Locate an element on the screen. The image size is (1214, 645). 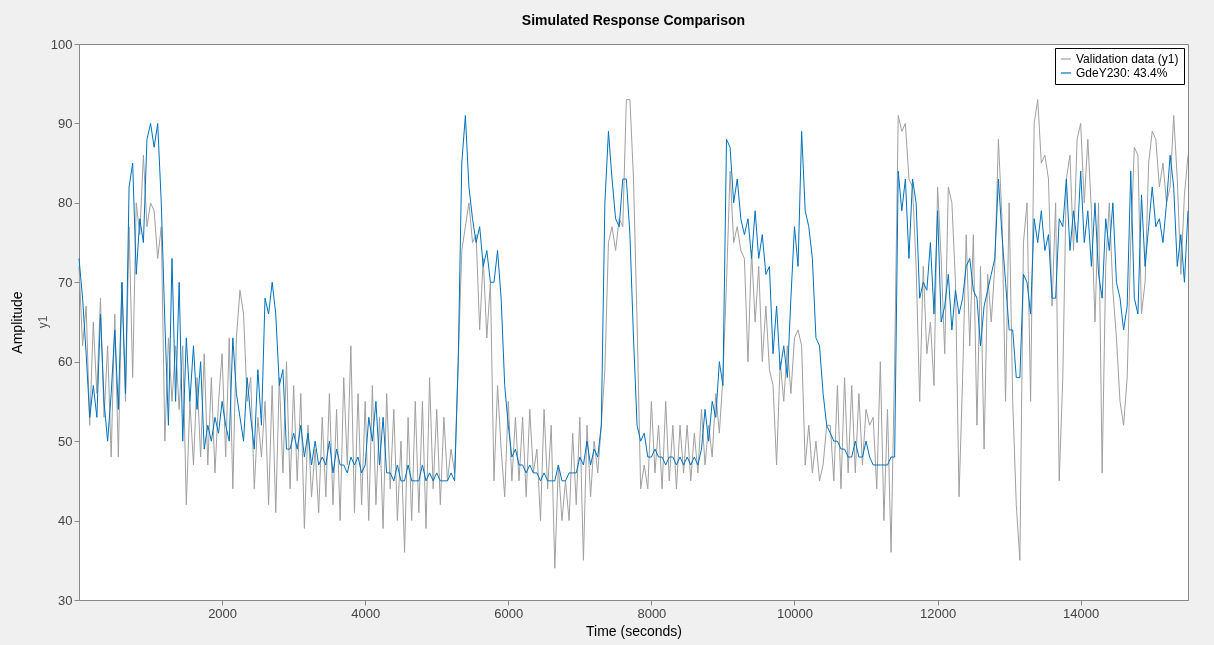
legend-label: Validation data (y1) is located at coordinates (1127, 59).